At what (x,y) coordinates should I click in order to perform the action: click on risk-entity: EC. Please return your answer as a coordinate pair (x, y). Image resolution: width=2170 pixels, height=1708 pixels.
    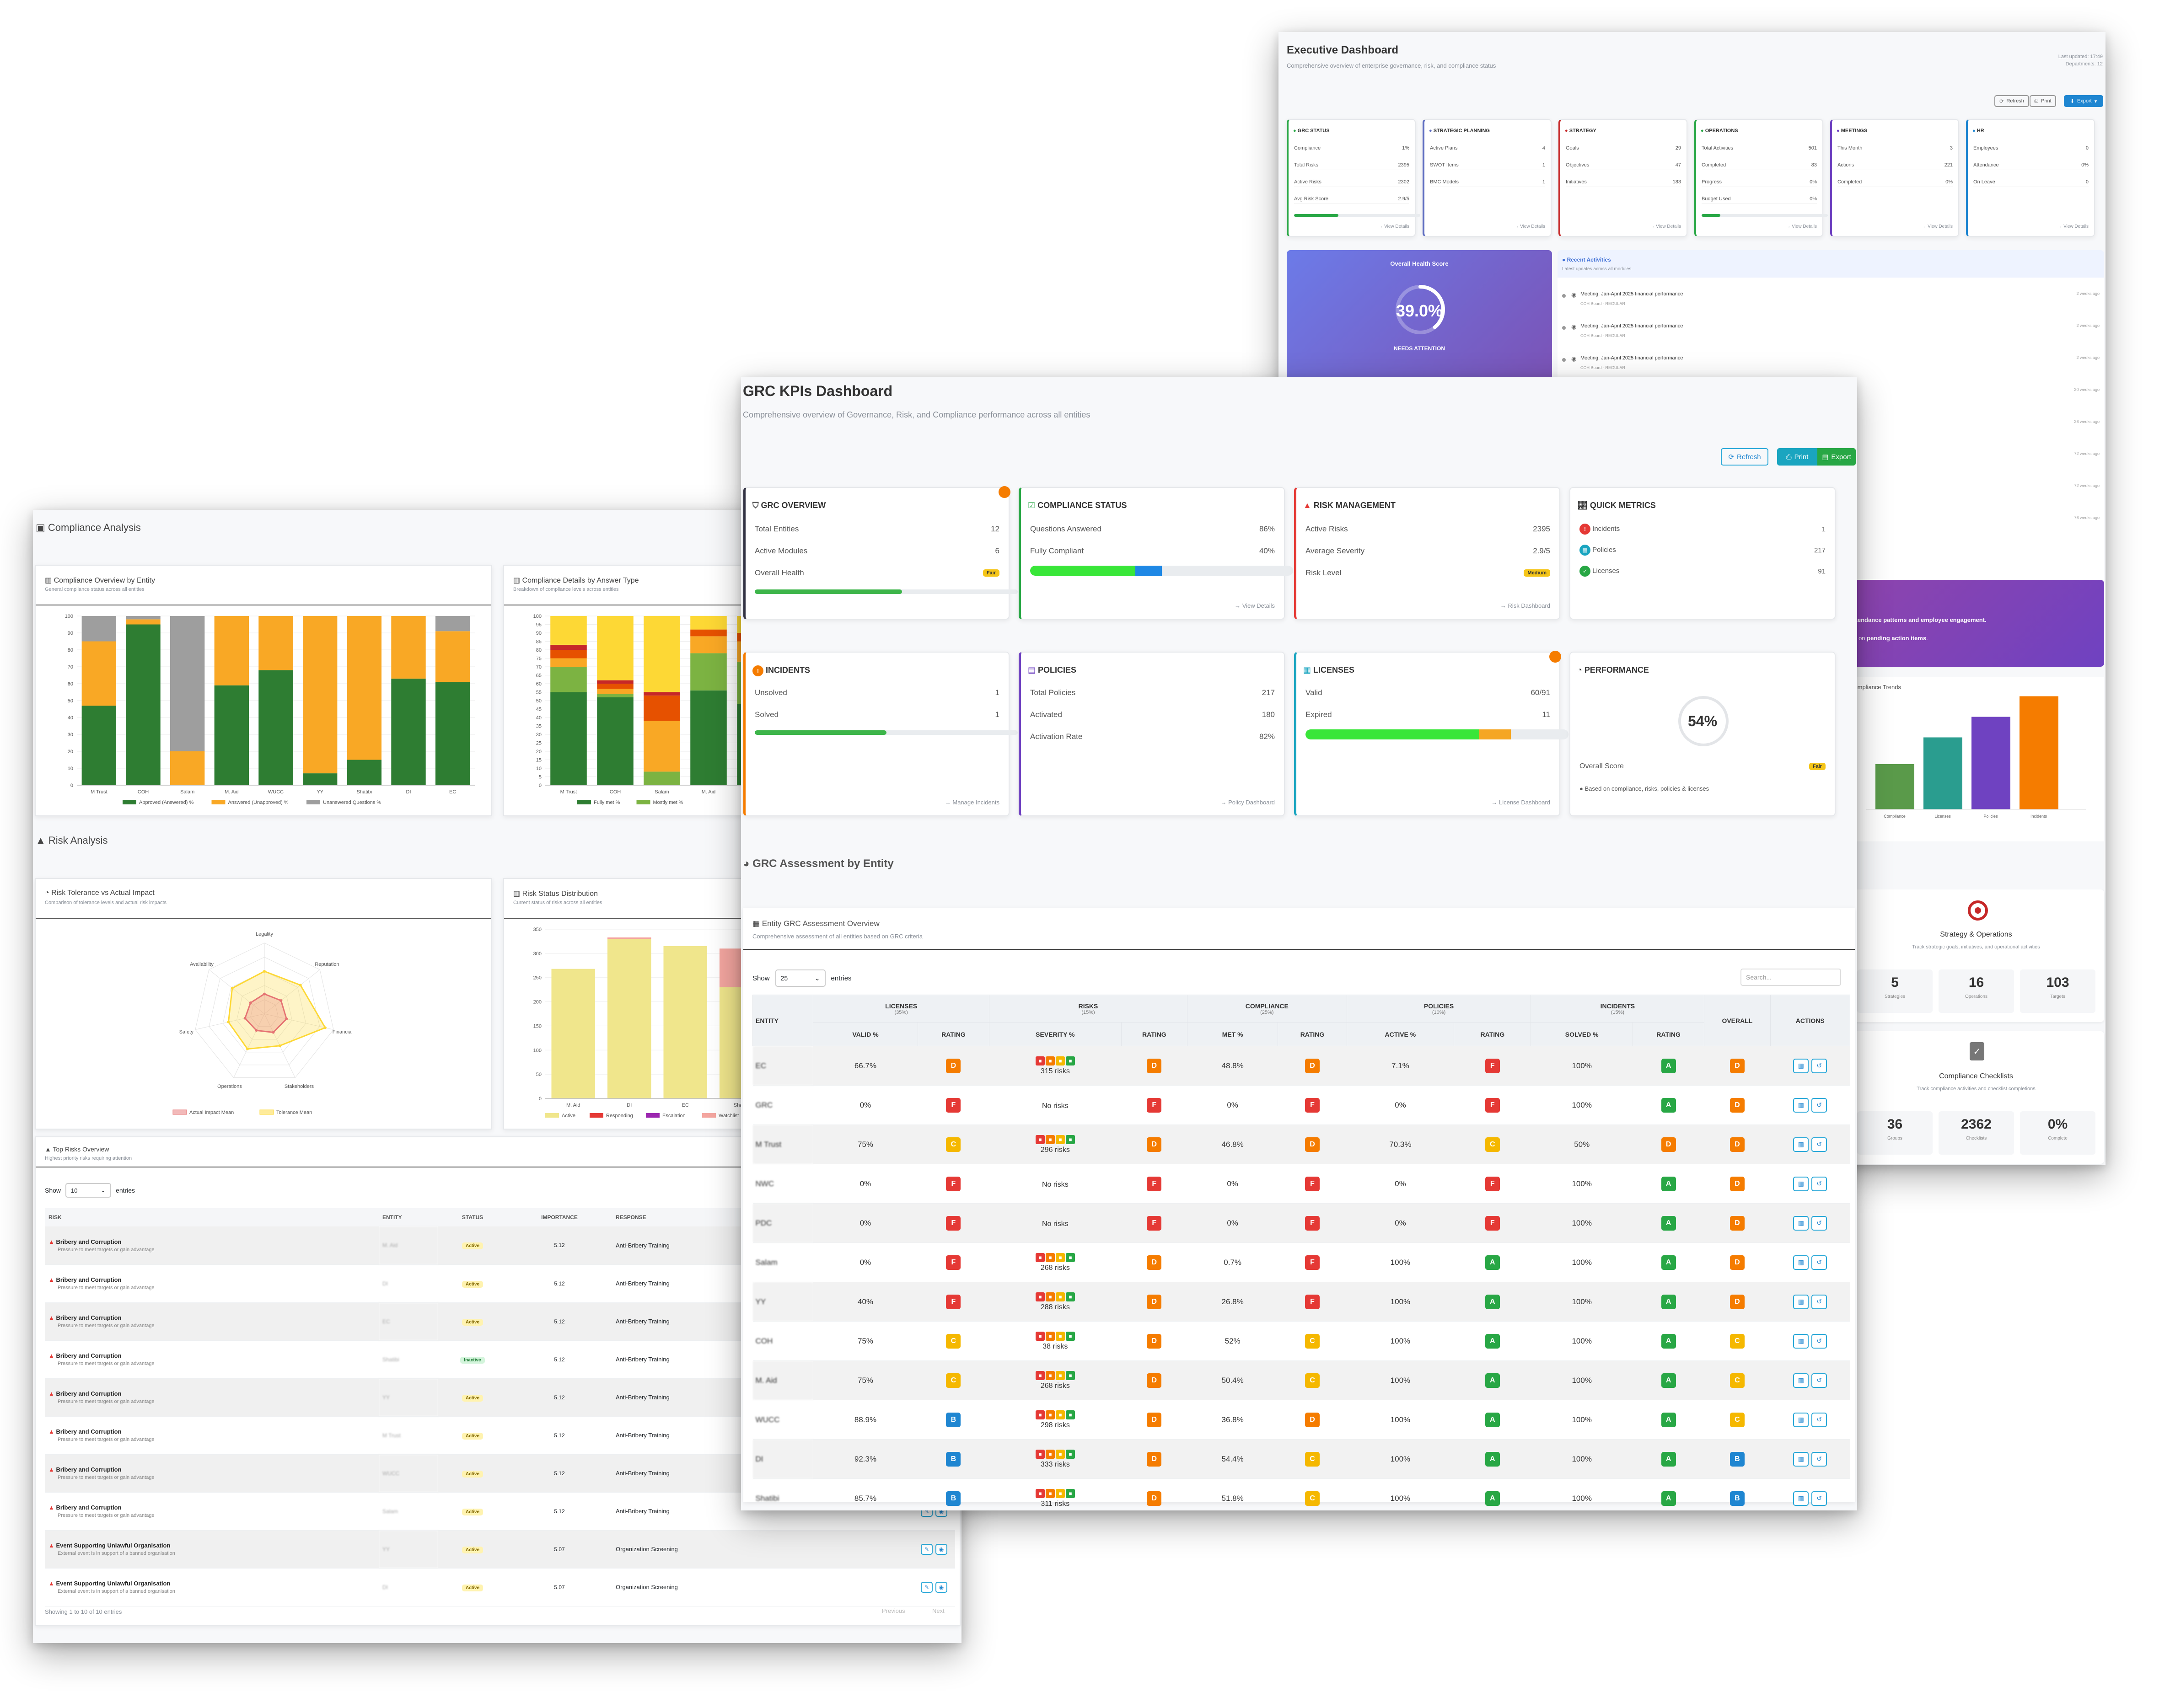
    Looking at the image, I should click on (409, 1321).